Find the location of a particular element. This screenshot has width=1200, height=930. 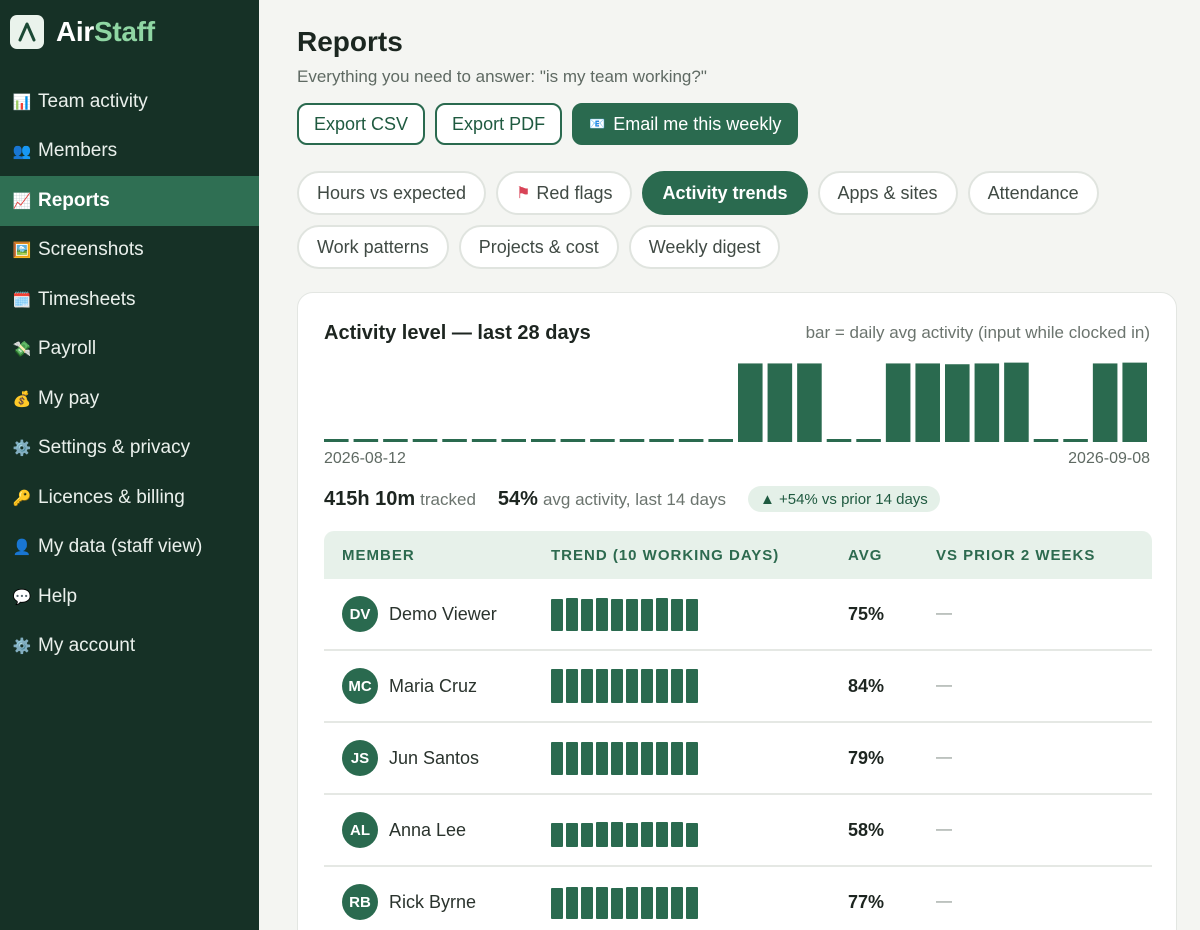

axis-end-label: 2026-09-08 is located at coordinates (1109, 458).